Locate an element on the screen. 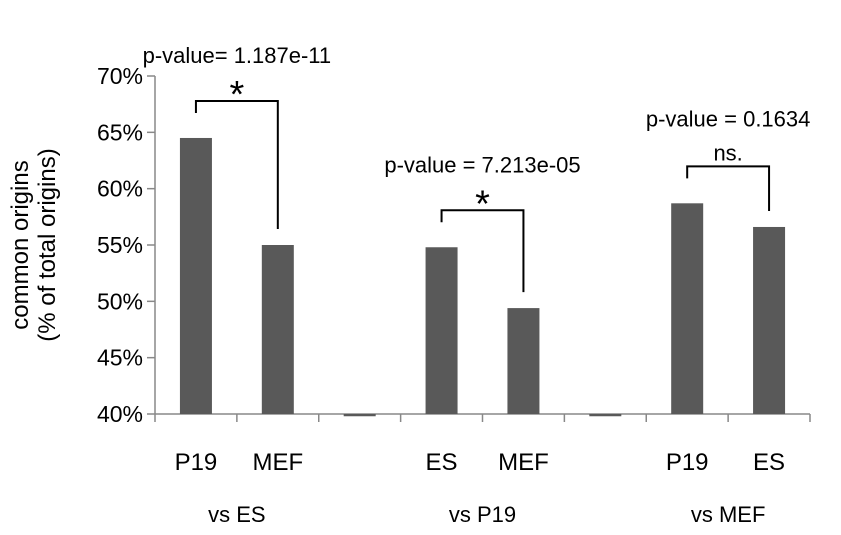  p-value-label: p-value= 1.187e-11 is located at coordinates (237, 55).